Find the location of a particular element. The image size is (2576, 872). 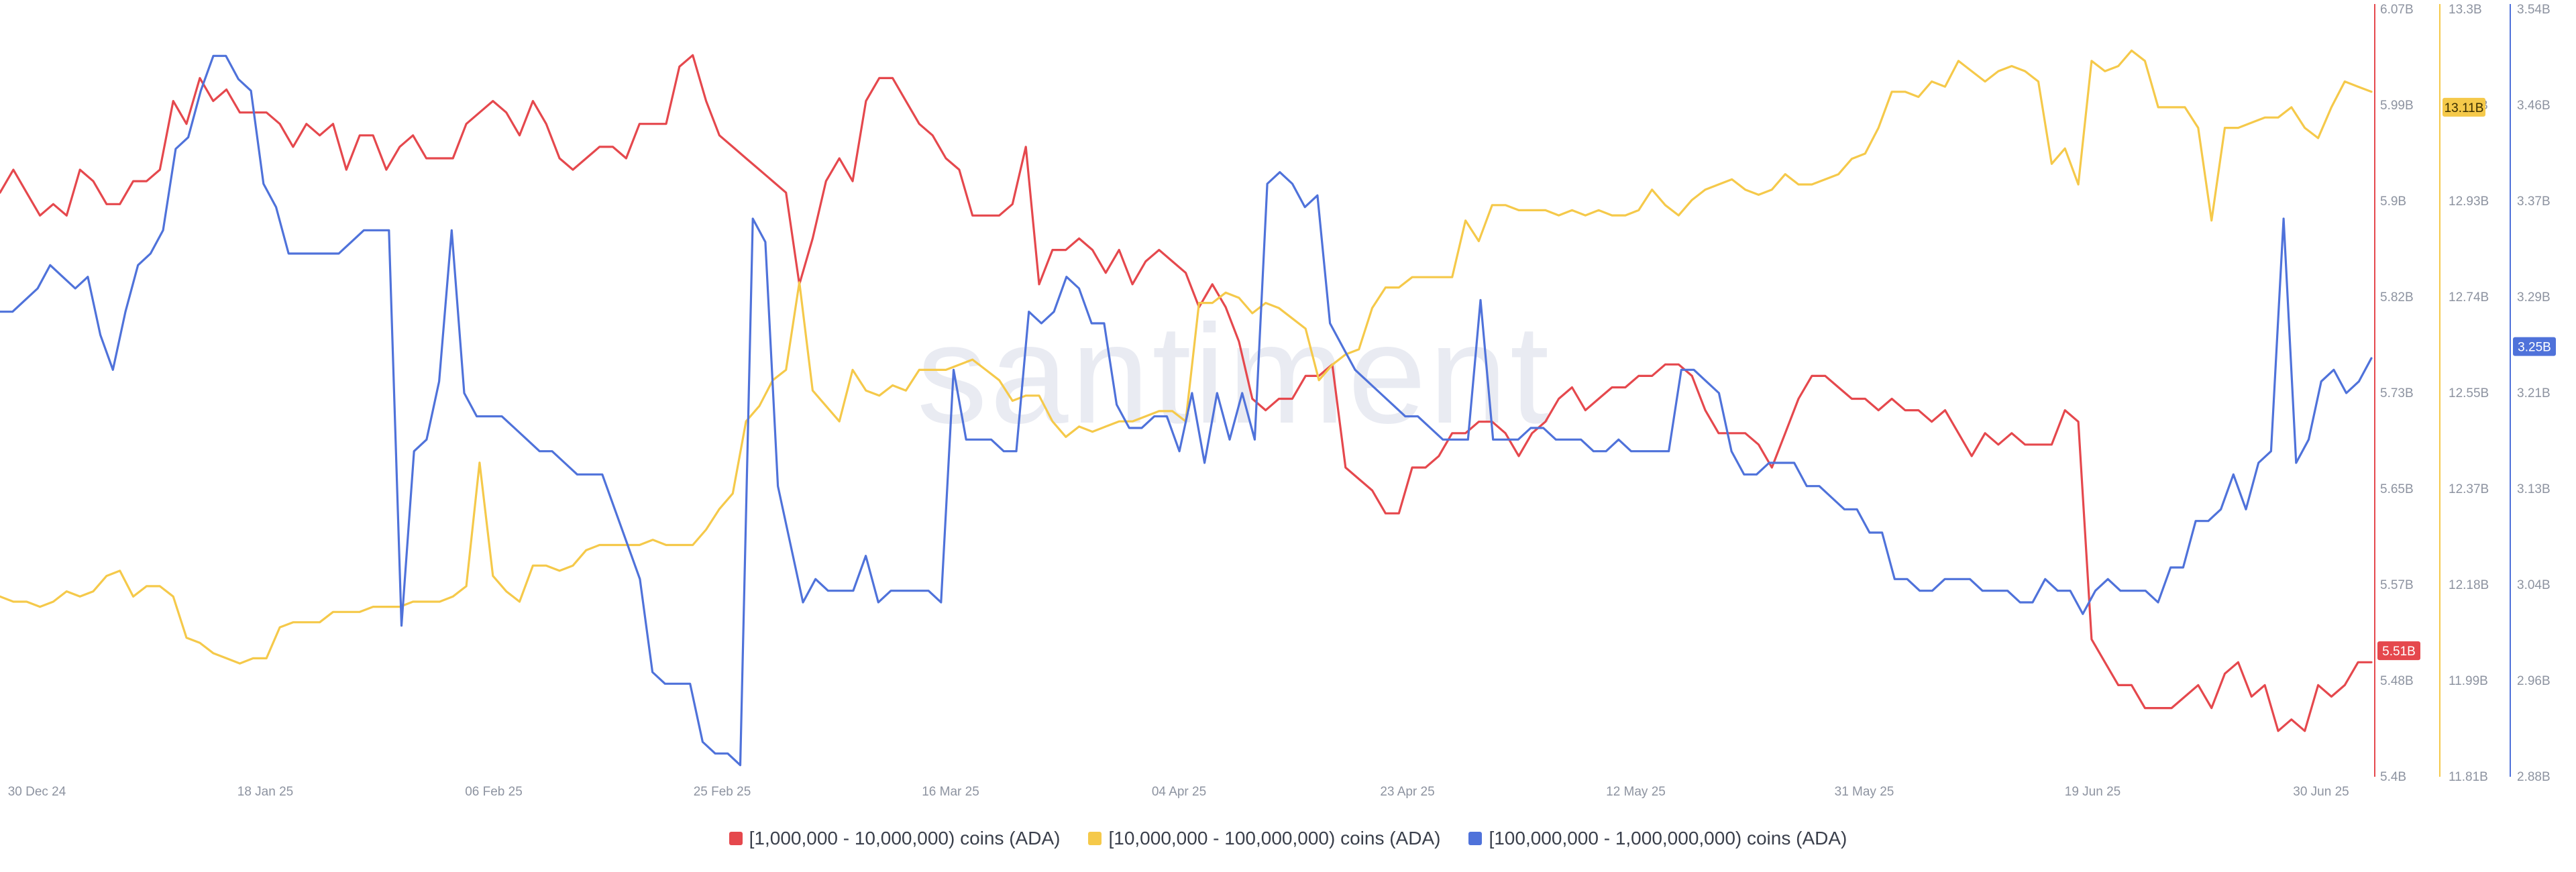

x-tick-label: 04 Apr 25 is located at coordinates (1179, 792).